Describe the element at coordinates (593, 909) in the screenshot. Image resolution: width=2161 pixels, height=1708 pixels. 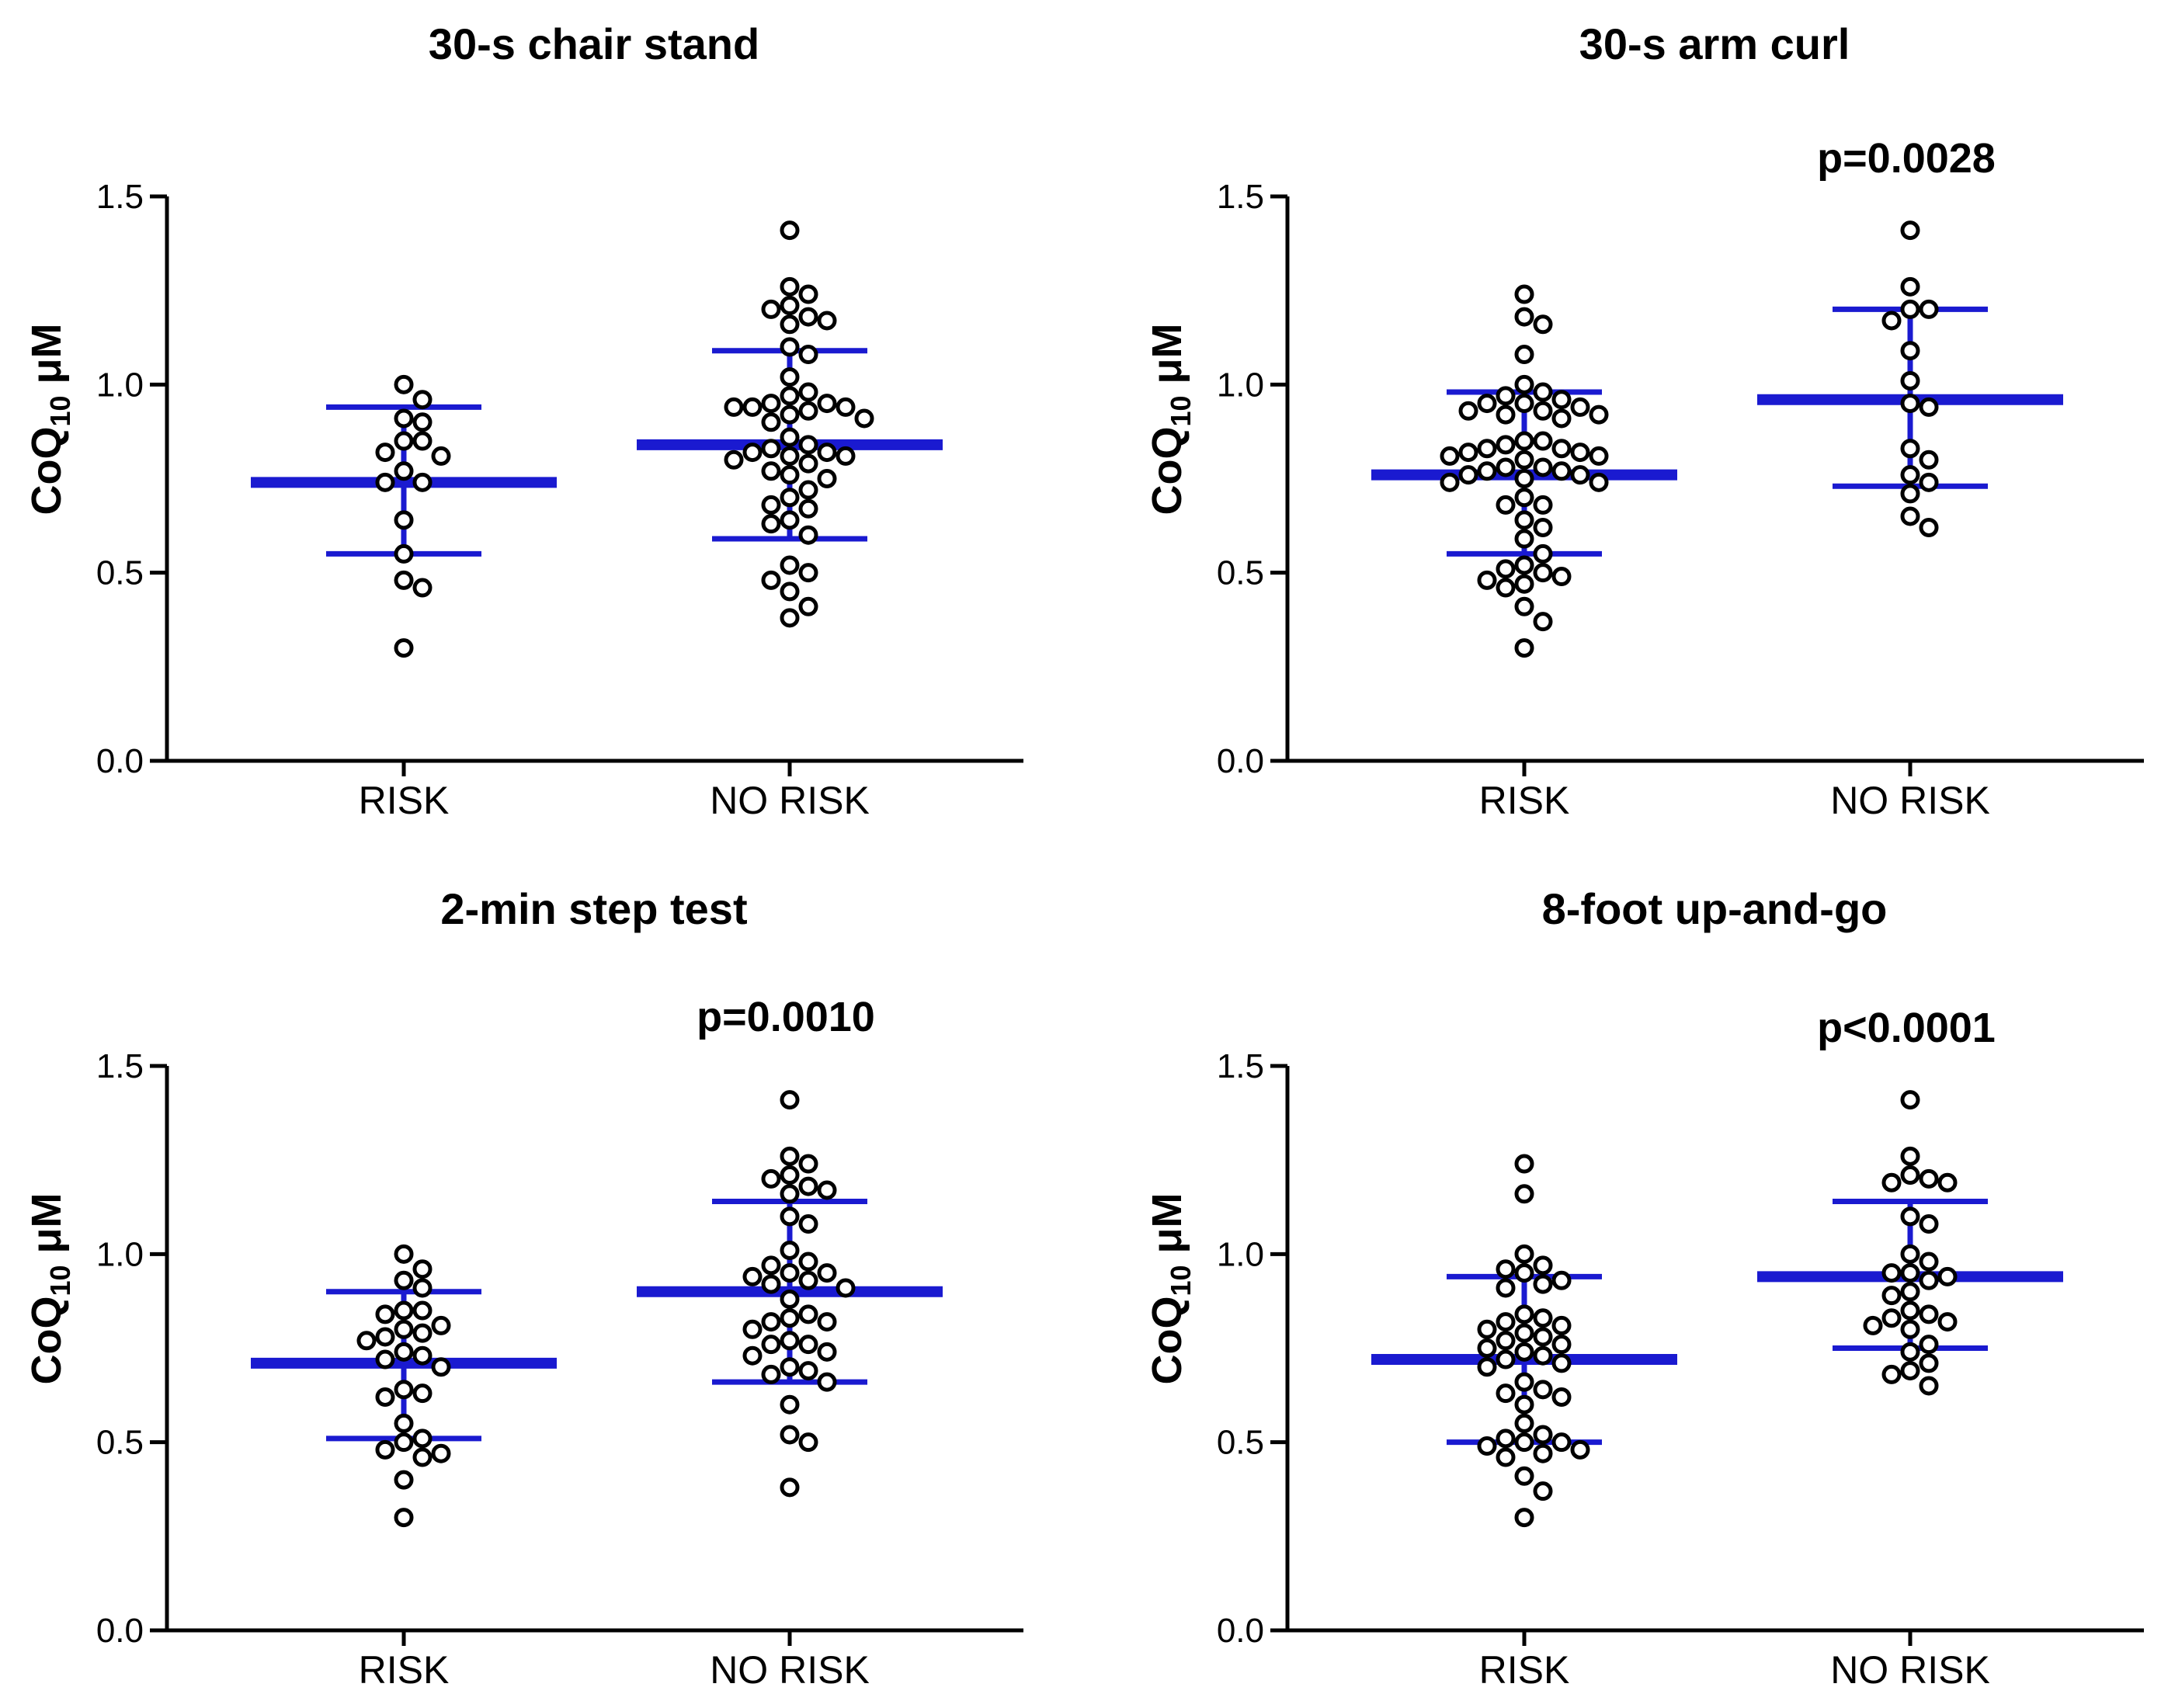
I see `panel-title: 2-min step test` at that location.